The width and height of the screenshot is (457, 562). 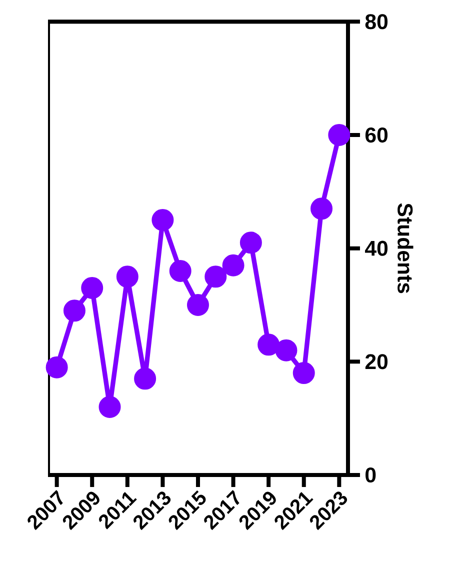 I want to click on y-tick-label: 80, so click(x=376, y=22).